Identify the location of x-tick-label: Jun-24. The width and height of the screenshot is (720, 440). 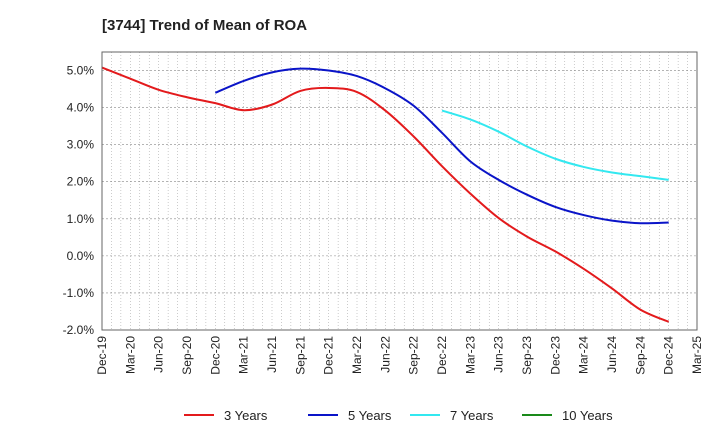
(612, 354).